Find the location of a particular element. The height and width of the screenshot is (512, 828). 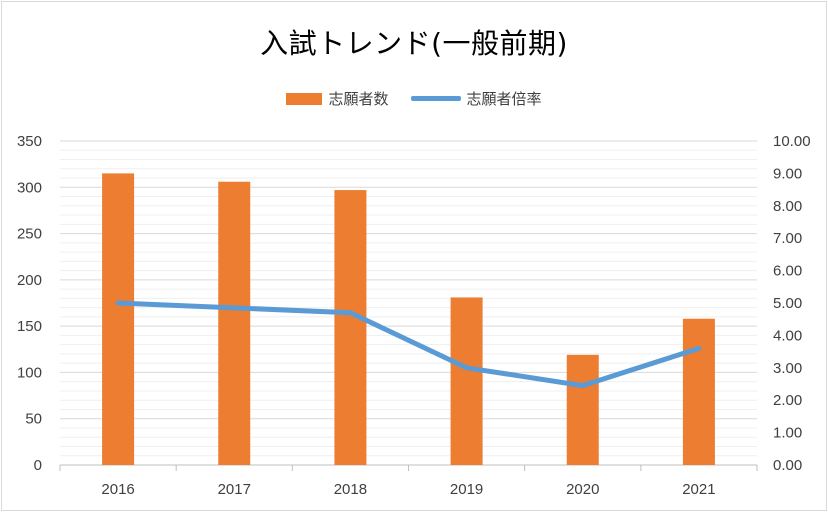

y-left-tick-label: 50 is located at coordinates (33, 419).